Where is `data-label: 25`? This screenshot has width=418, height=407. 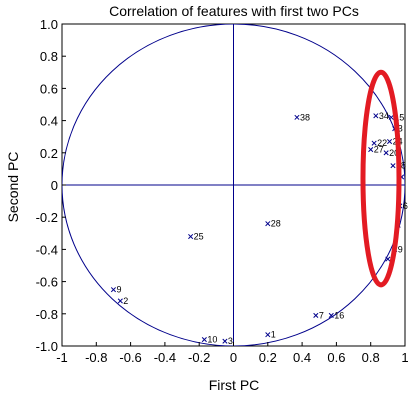
data-label: 25 is located at coordinates (199, 237).